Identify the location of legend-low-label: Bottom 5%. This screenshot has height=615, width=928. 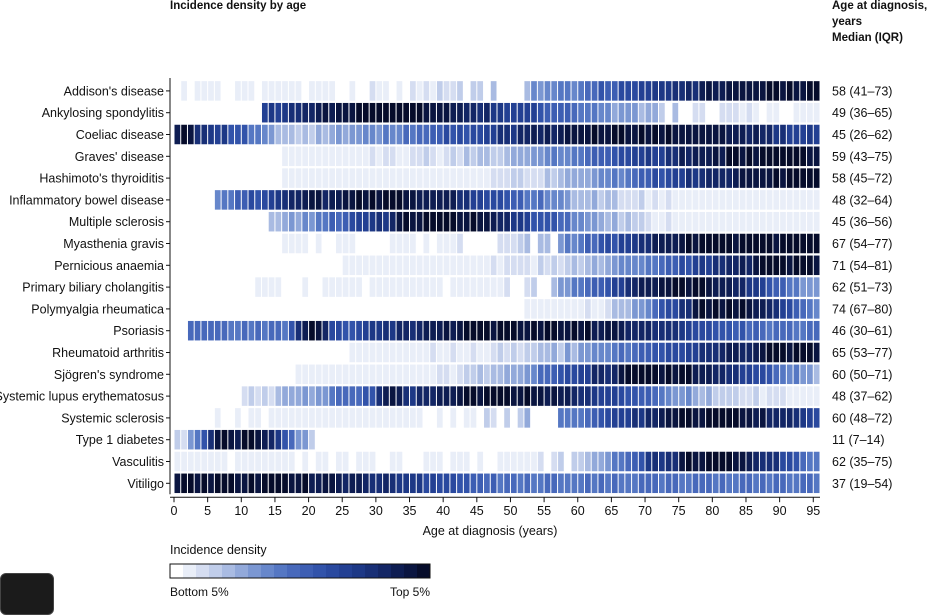
(199, 592).